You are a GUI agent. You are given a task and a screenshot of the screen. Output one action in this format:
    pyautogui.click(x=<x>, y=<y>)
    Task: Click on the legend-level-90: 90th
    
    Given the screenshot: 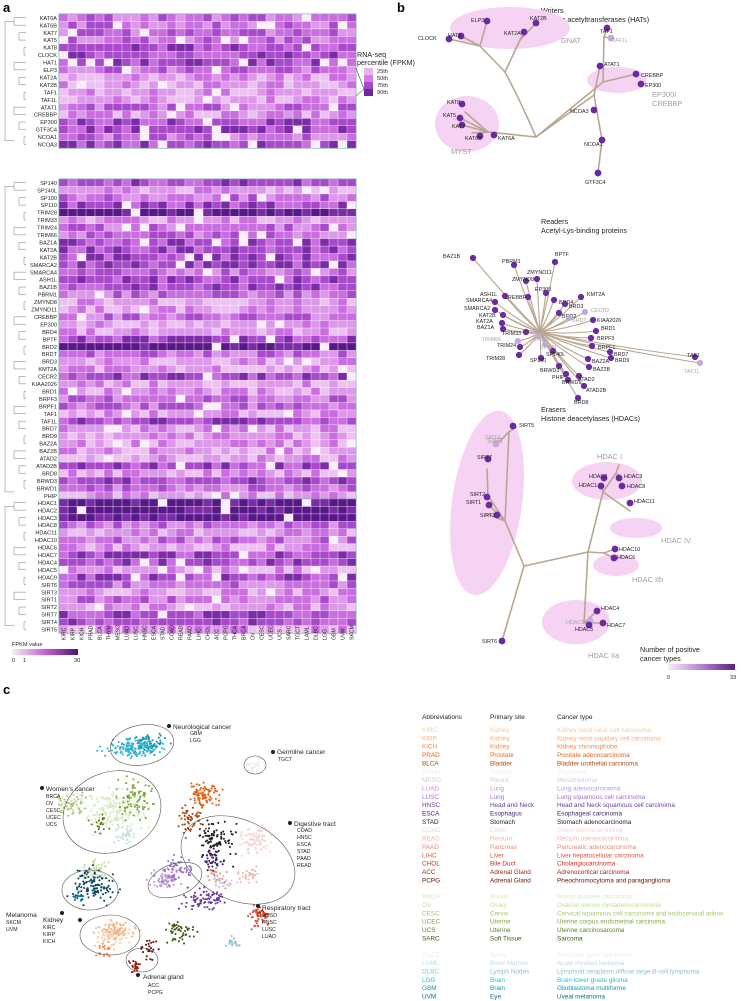 What is the action you would take?
    pyautogui.click(x=382, y=93)
    